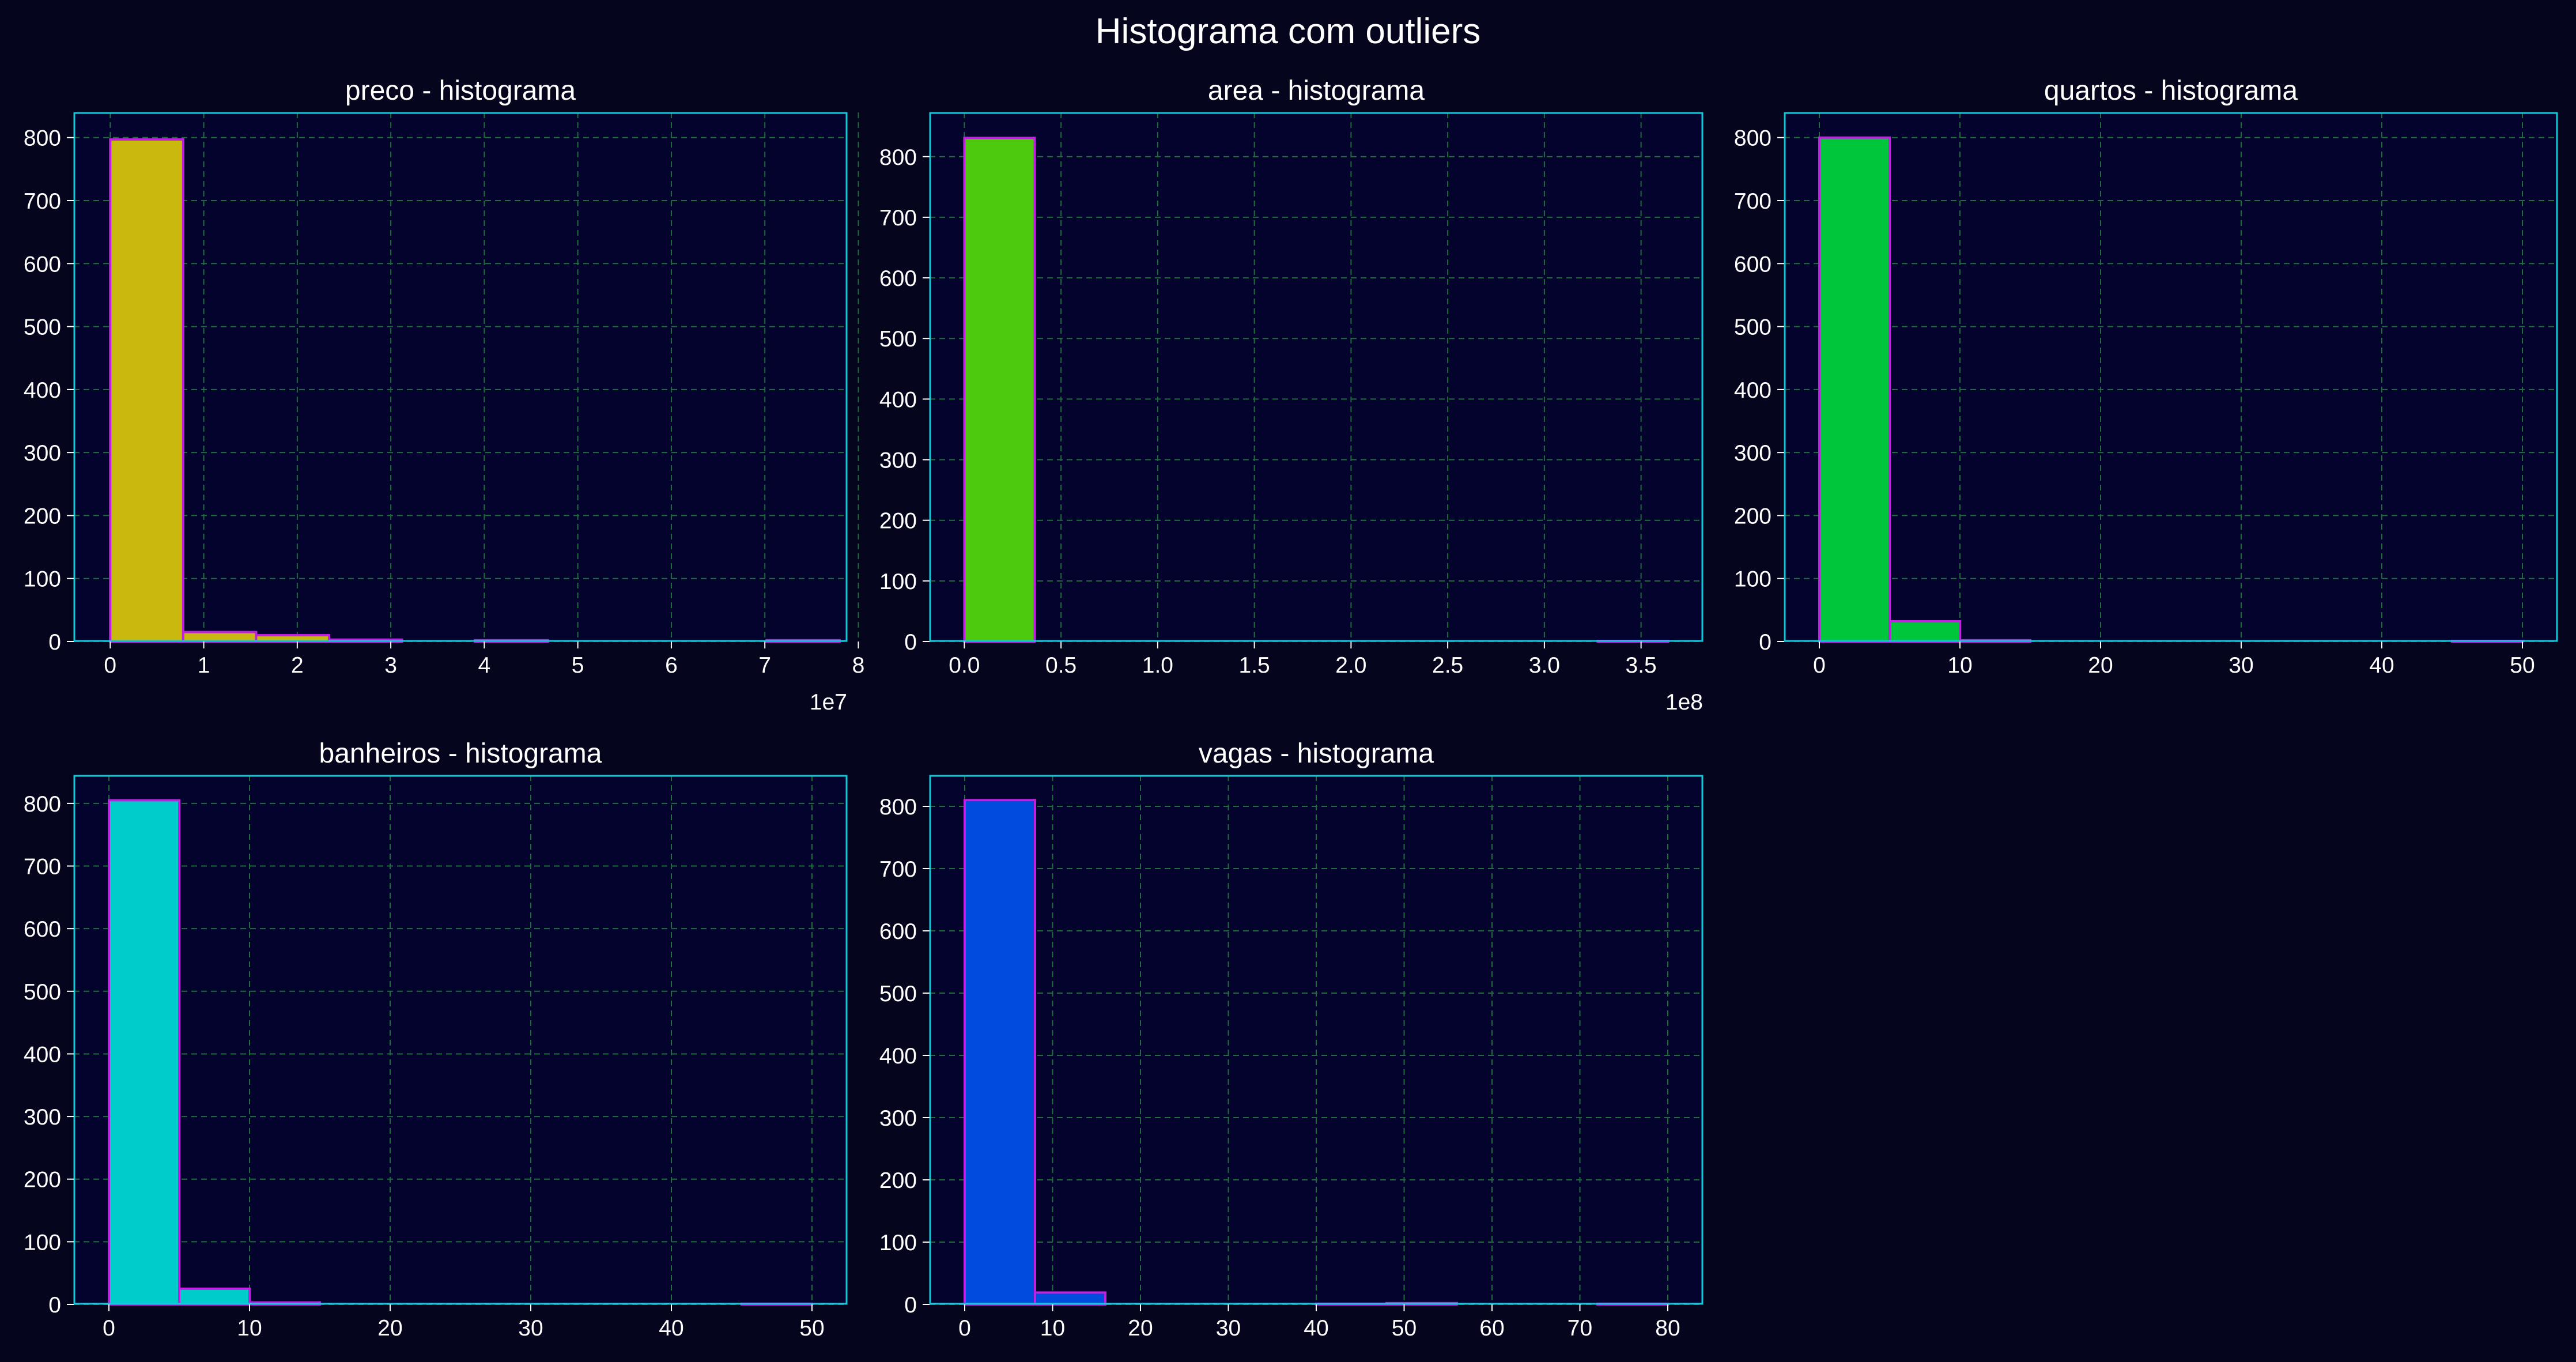 The image size is (2576, 1362). Describe the element at coordinates (964, 665) in the screenshot. I see `x-tick-label: 0.0` at that location.